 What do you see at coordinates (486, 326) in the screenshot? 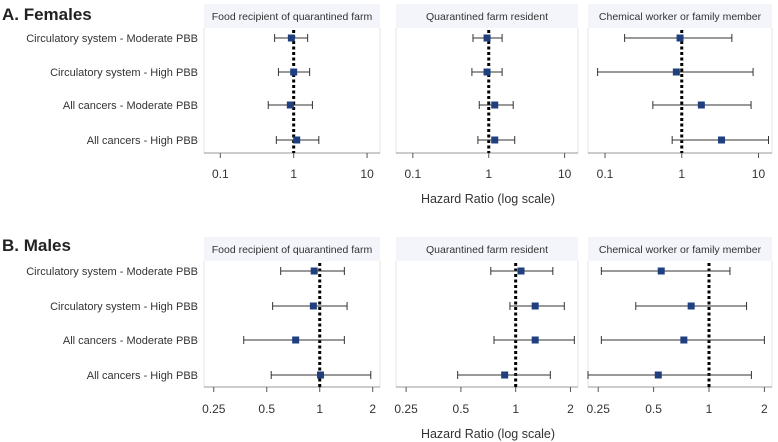
I see `panel-1: Quarantined farm resident 0.25 0.5 1 2` at bounding box center [486, 326].